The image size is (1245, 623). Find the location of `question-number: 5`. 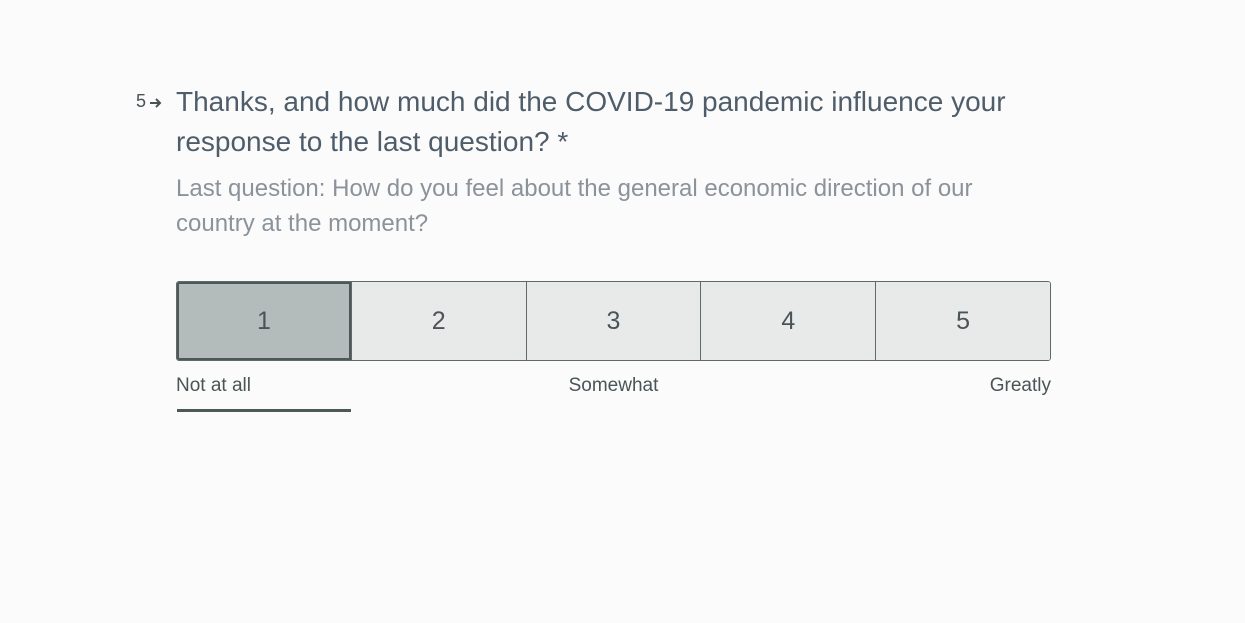

question-number: 5 is located at coordinates (149, 101).